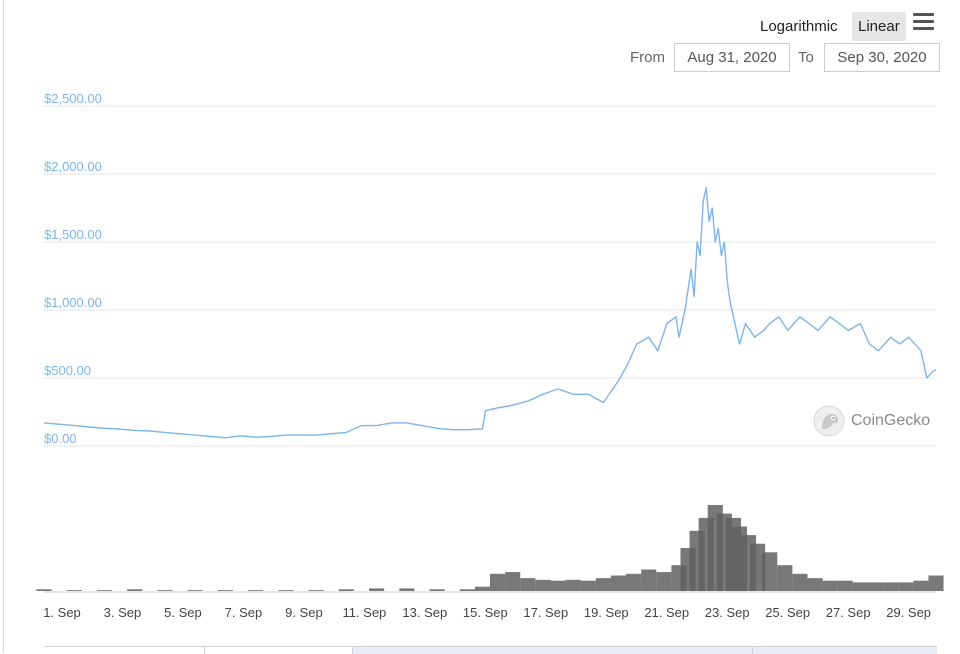 The height and width of the screenshot is (654, 960). I want to click on x-tick-label: 23. Sep, so click(727, 612).